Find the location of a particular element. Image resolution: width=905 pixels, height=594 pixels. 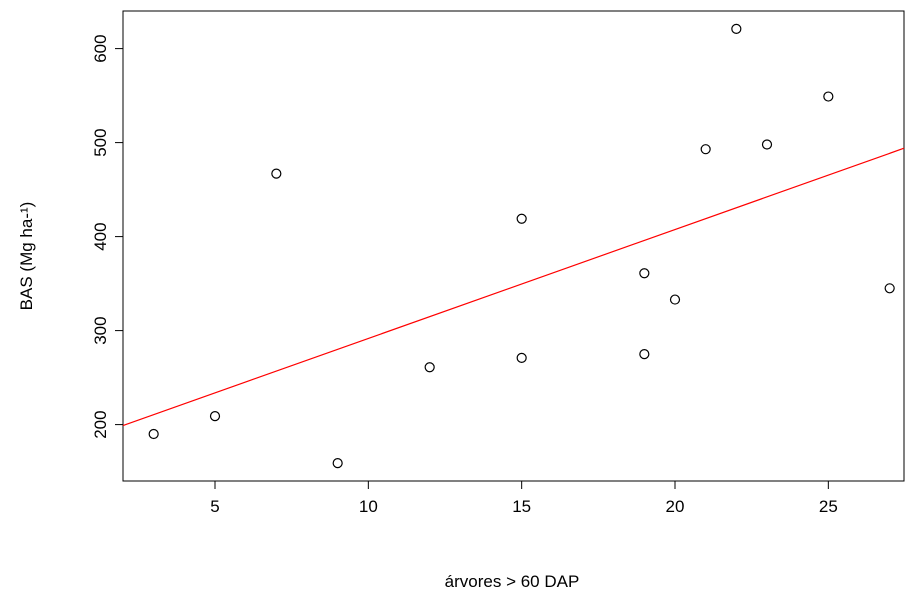

x-tick-label: 10 is located at coordinates (368, 506).